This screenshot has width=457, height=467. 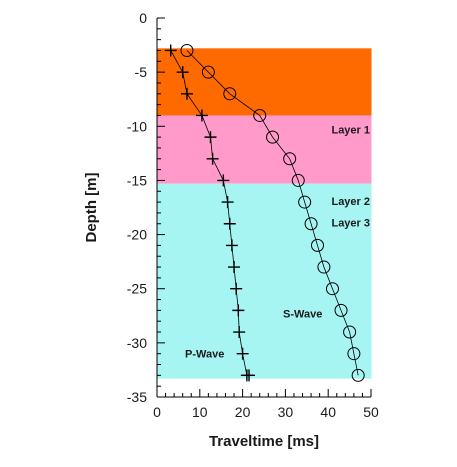 What do you see at coordinates (243, 412) in the screenshot?
I see `x-tick-label: 20` at bounding box center [243, 412].